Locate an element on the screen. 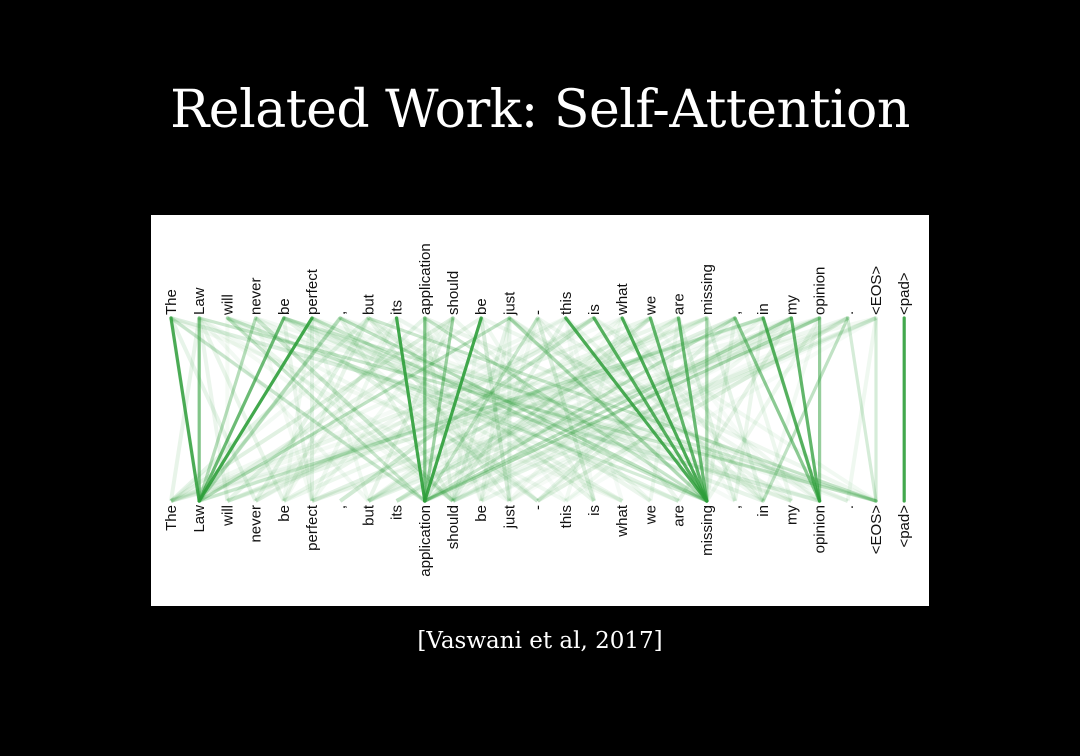  top-token-label: are is located at coordinates (679, 304).